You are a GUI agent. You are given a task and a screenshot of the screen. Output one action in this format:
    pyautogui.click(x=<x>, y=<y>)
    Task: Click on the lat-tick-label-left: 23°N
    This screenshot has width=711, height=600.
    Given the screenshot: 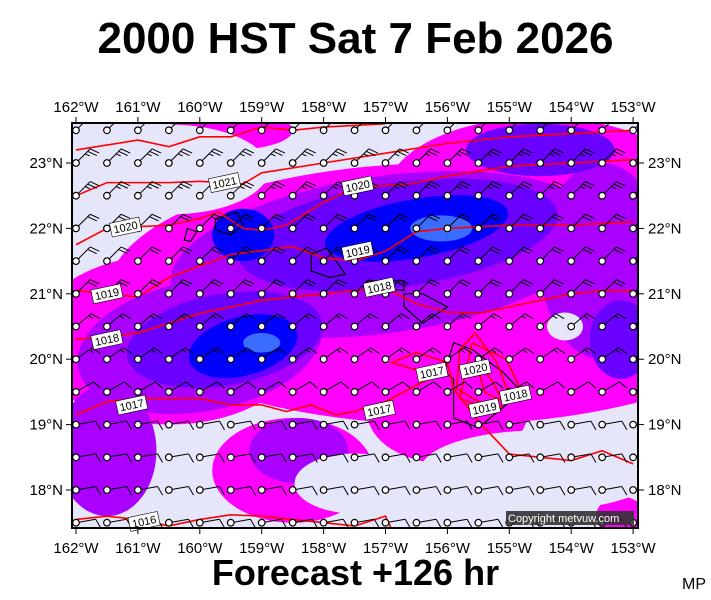 What is the action you would take?
    pyautogui.click(x=46, y=163)
    